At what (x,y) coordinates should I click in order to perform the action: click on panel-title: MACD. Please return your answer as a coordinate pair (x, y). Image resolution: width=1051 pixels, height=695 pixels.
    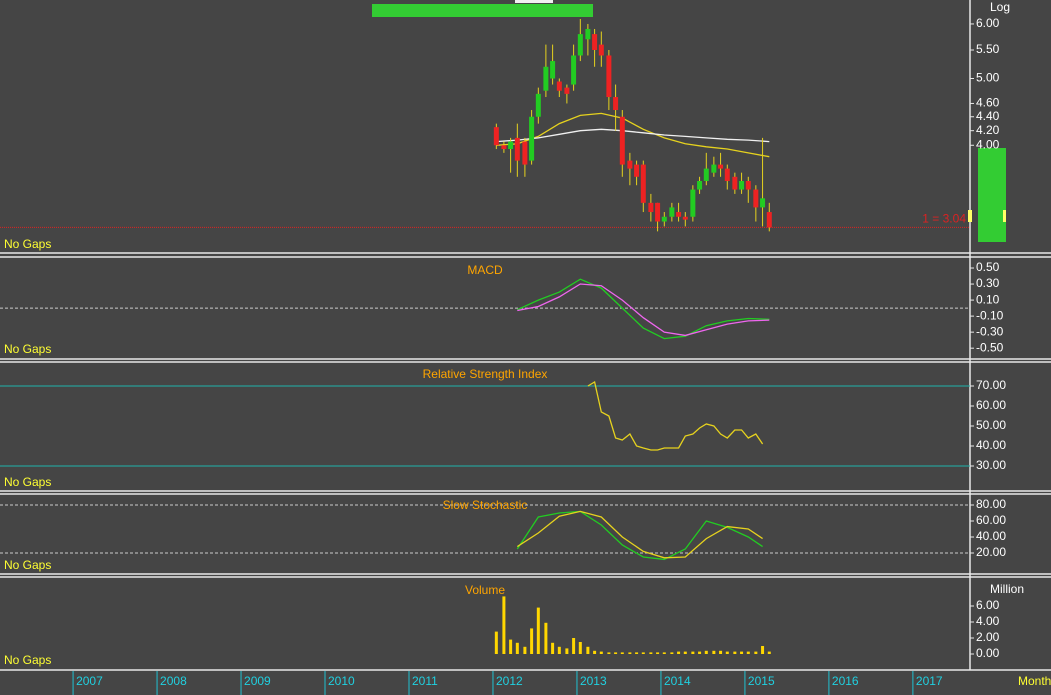
    Looking at the image, I should click on (485, 270).